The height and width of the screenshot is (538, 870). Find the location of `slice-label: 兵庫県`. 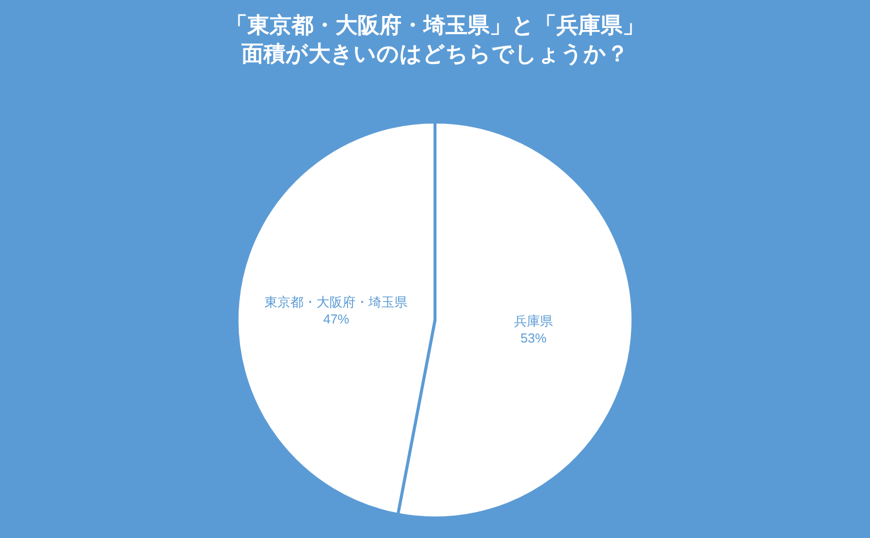

slice-label: 兵庫県 is located at coordinates (534, 320).